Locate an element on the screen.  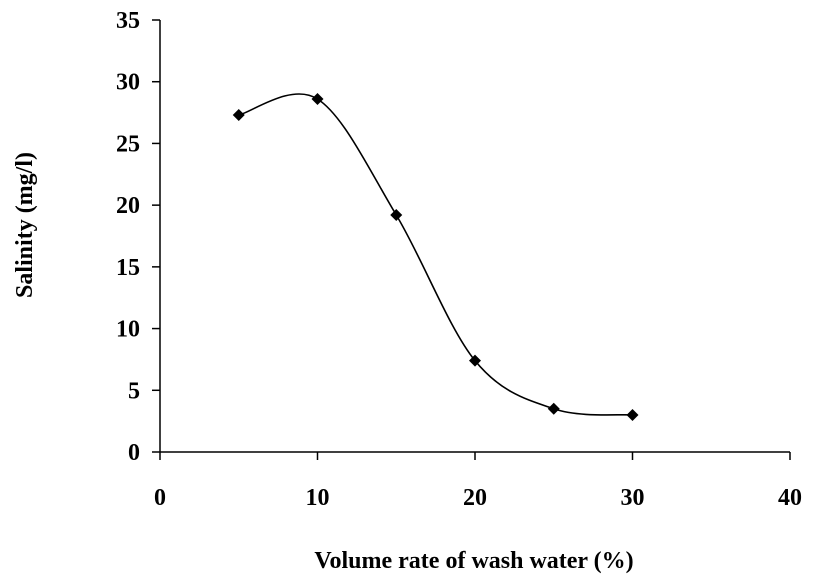
x-tick-label: 10 is located at coordinates (318, 498).